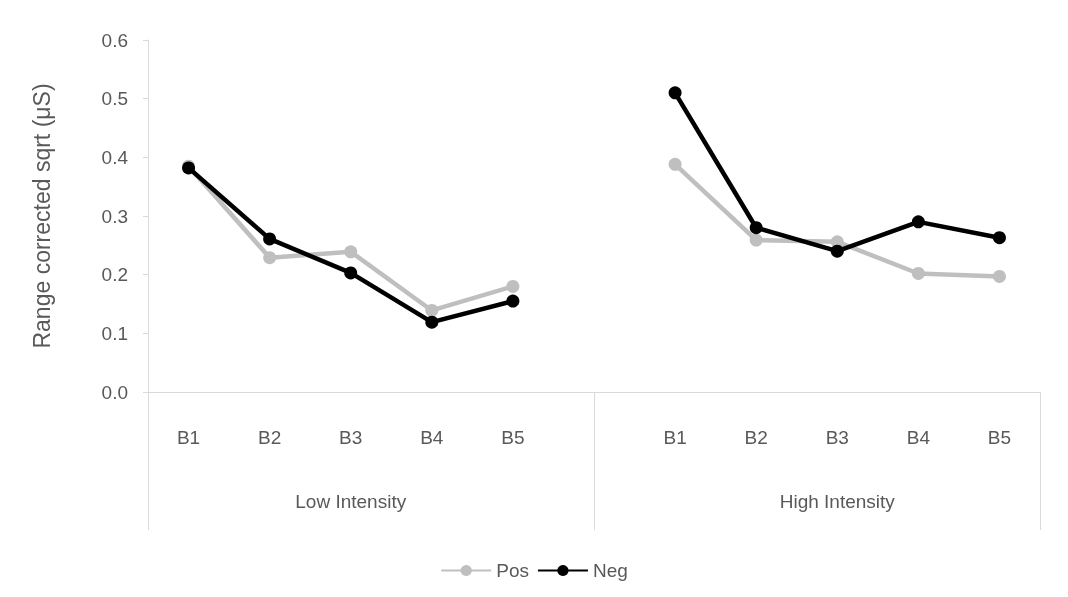 Image resolution: width=1068 pixels, height=597 pixels. I want to click on legend-label: Pos, so click(512, 570).